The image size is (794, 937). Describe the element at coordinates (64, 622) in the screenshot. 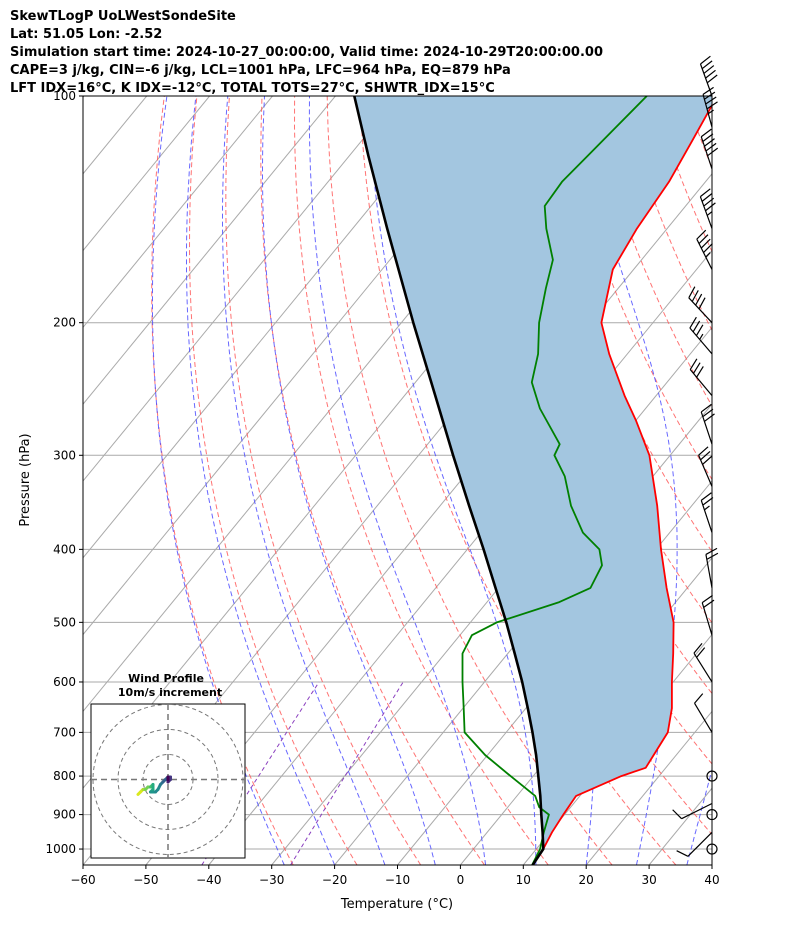

I see `y-tick-label: 500` at that location.